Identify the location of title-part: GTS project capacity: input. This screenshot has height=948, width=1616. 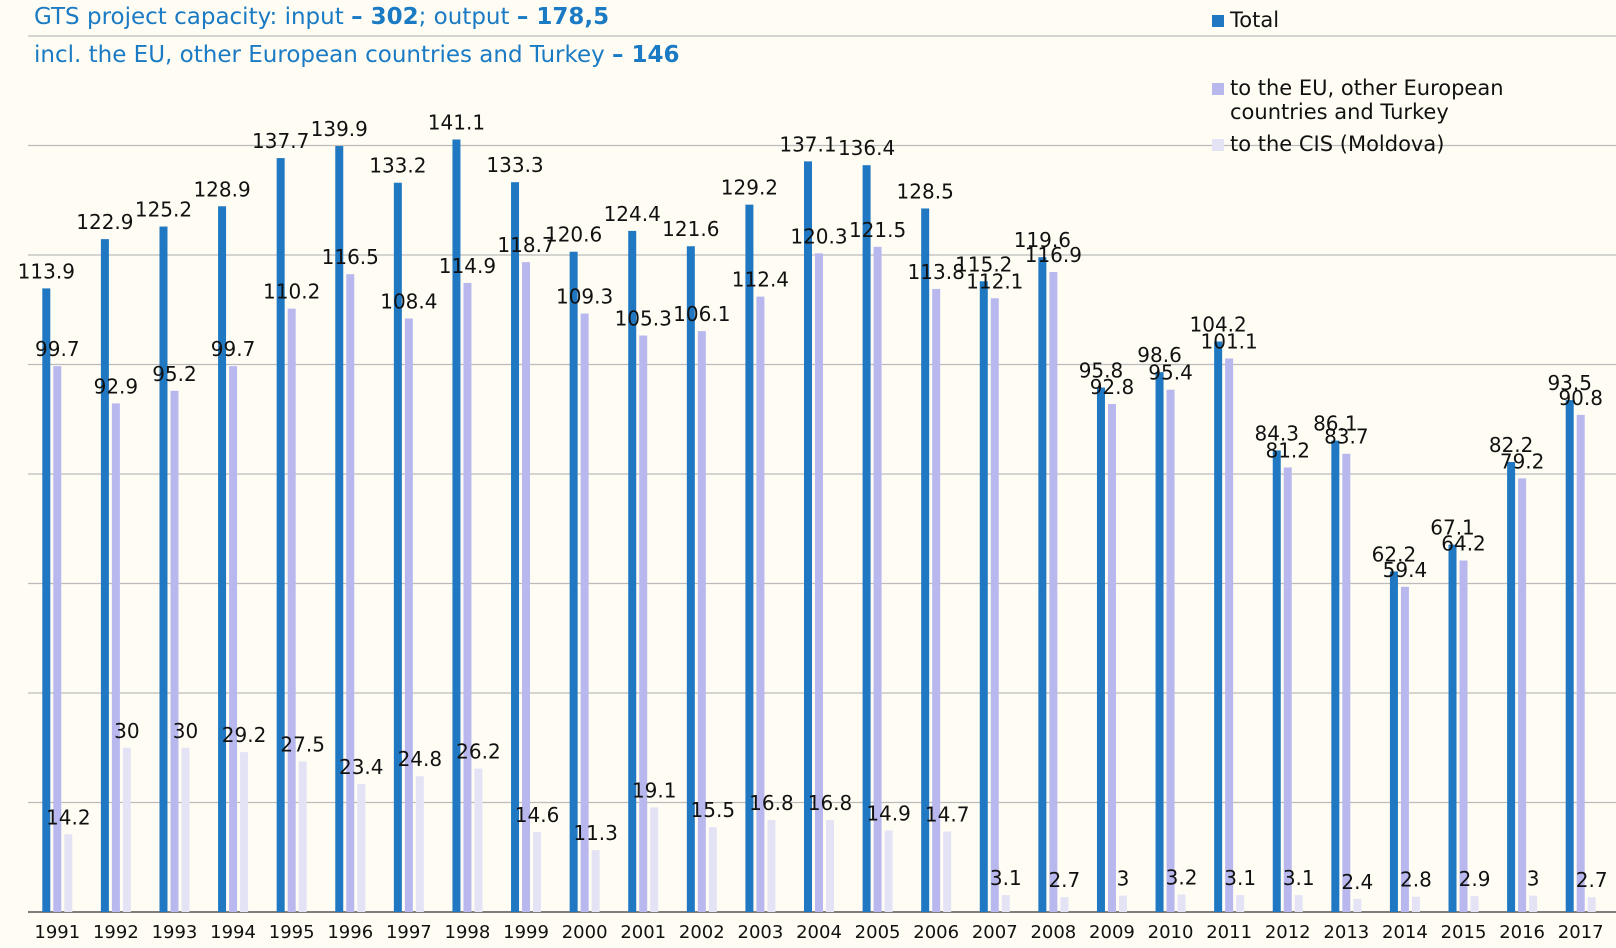
(192, 17).